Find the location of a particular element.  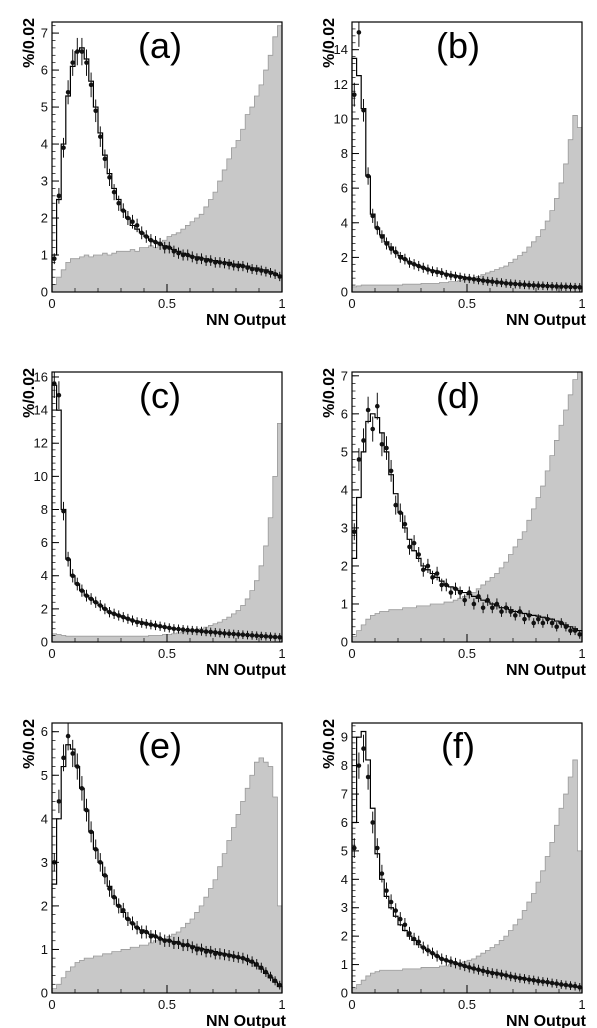

y-tick-label: 2 is located at coordinates (344, 565).